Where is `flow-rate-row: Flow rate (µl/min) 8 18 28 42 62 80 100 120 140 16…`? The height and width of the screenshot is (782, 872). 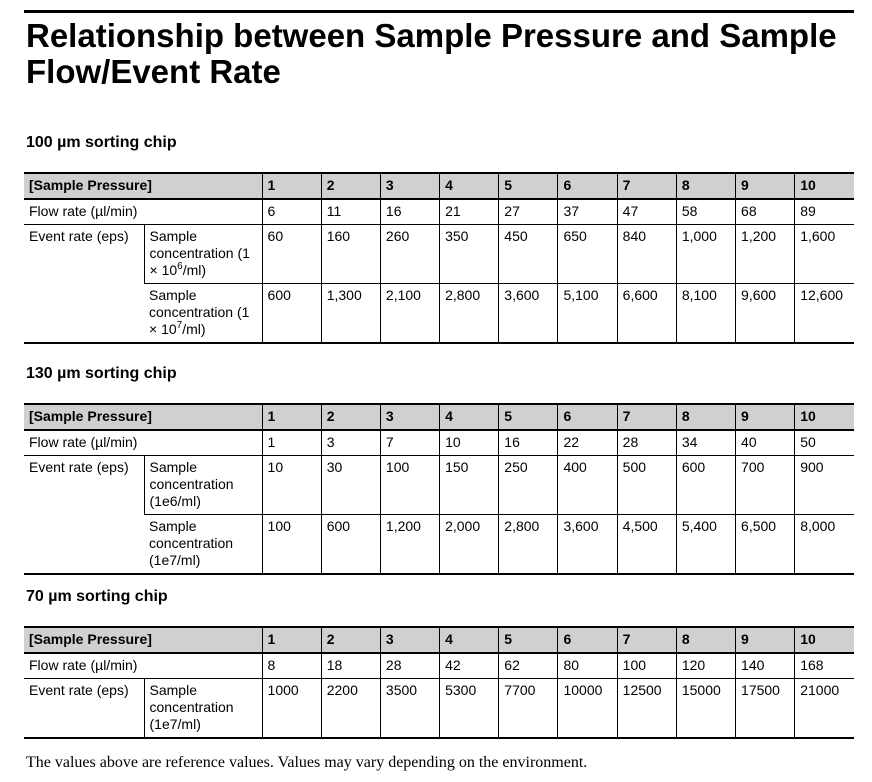
flow-rate-row: Flow rate (µl/min) 8 18 28 42 62 80 100 120 140 16… is located at coordinates (439, 665).